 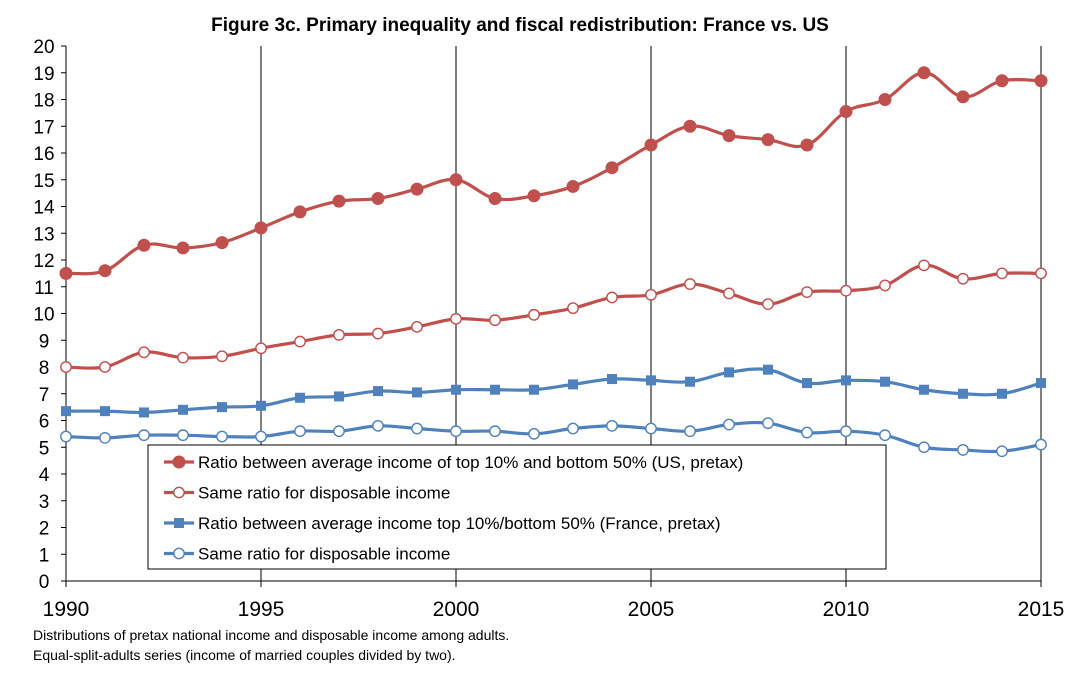 I want to click on legend-entry-2: Same ratio for disposable income, so click(x=307, y=493).